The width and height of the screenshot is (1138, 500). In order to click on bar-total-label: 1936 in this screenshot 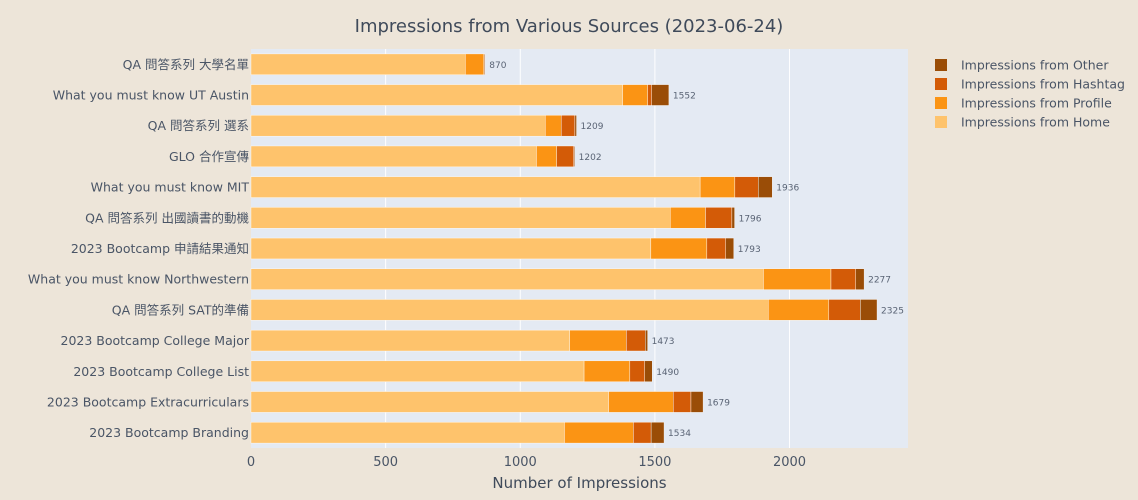, I will do `click(787, 189)`.